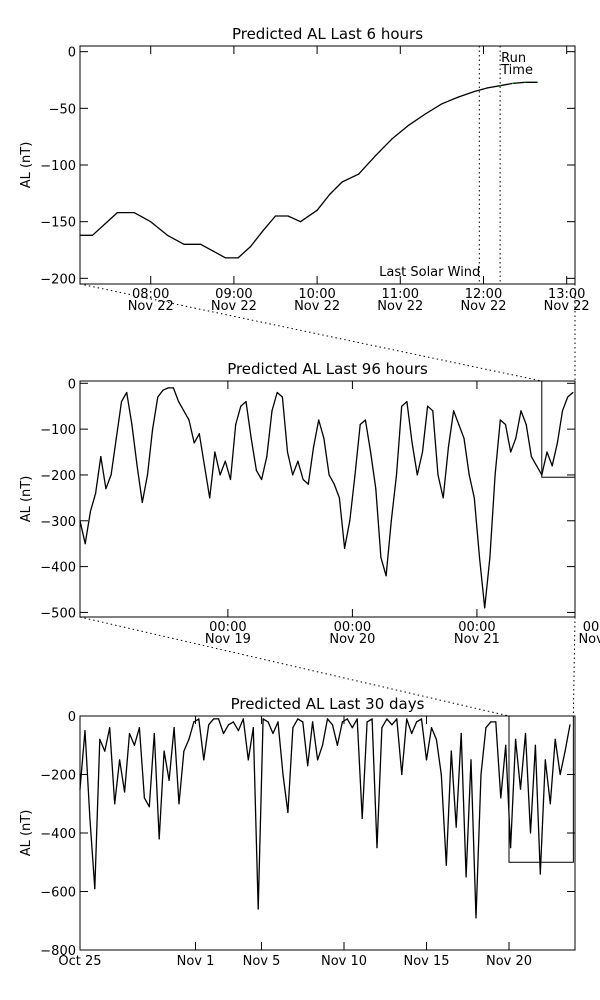 The width and height of the screenshot is (600, 1000). What do you see at coordinates (516, 70) in the screenshot?
I see `run-time-label: Time` at bounding box center [516, 70].